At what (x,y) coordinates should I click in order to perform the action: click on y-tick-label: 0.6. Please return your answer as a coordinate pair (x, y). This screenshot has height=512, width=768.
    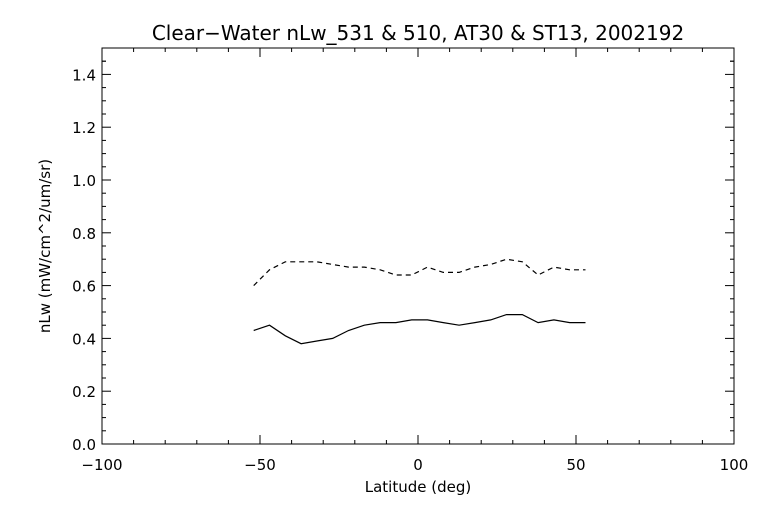
    Looking at the image, I should click on (84, 287).